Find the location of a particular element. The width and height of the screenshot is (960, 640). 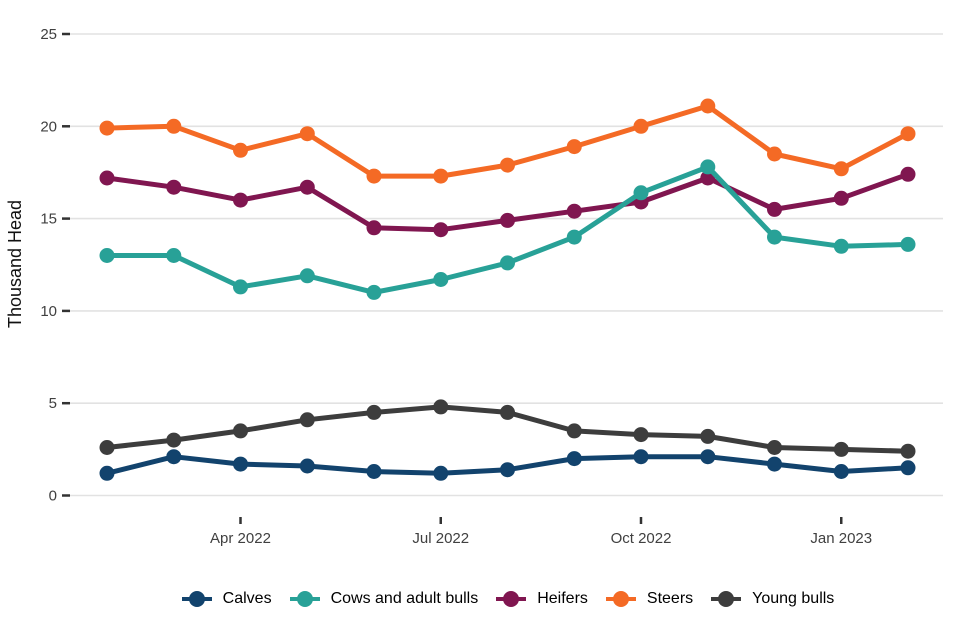

legend-marker-steers-icon is located at coordinates (620, 599).